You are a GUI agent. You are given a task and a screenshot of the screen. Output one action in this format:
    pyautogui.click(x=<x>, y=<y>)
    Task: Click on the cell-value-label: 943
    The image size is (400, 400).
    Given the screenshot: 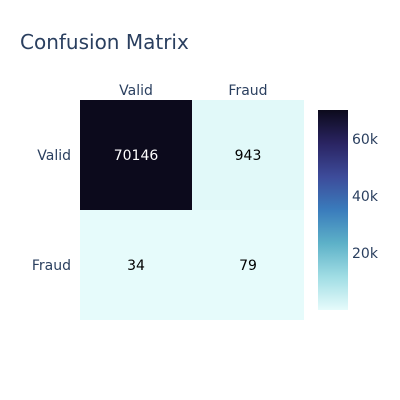 What is the action you would take?
    pyautogui.click(x=248, y=156)
    